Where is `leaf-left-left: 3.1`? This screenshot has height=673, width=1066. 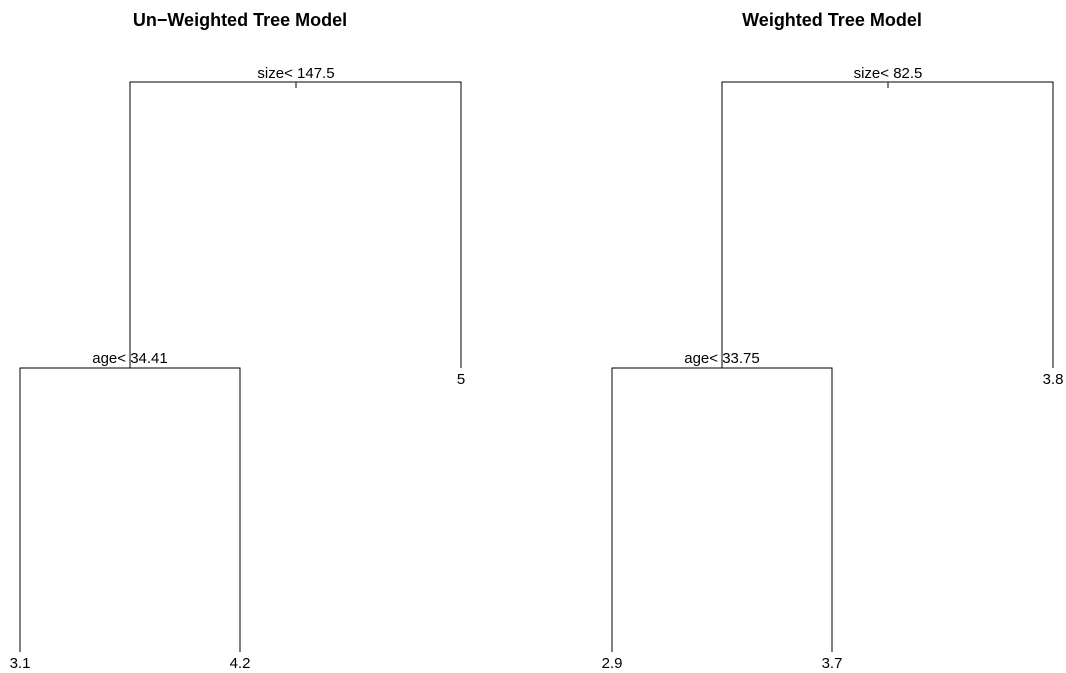 leaf-left-left: 3.1 is located at coordinates (20, 663).